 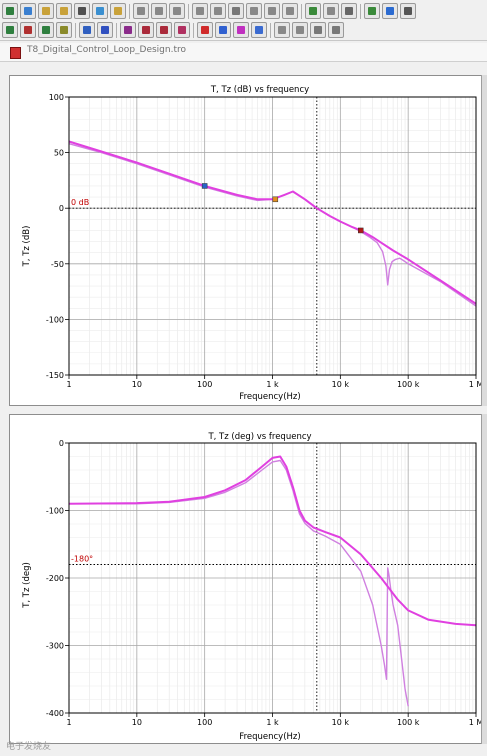 I want to click on reference-line-label: -180°, so click(x=82, y=559).